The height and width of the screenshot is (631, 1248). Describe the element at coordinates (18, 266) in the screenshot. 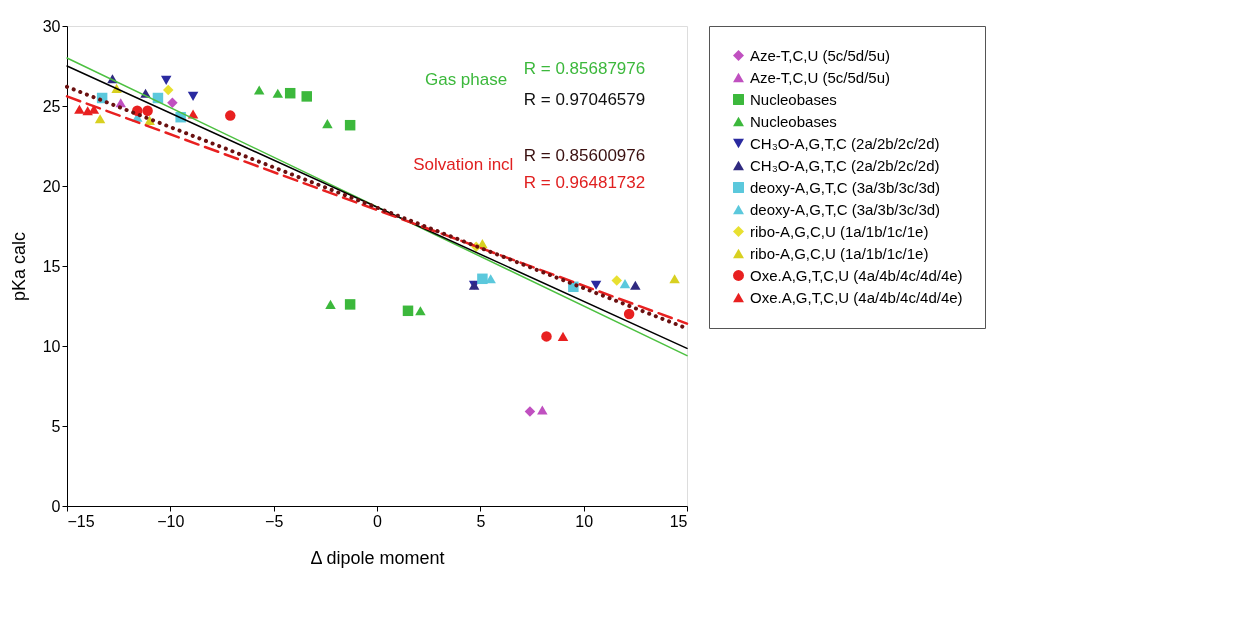

I see `y-axis-title: pKa calc` at that location.